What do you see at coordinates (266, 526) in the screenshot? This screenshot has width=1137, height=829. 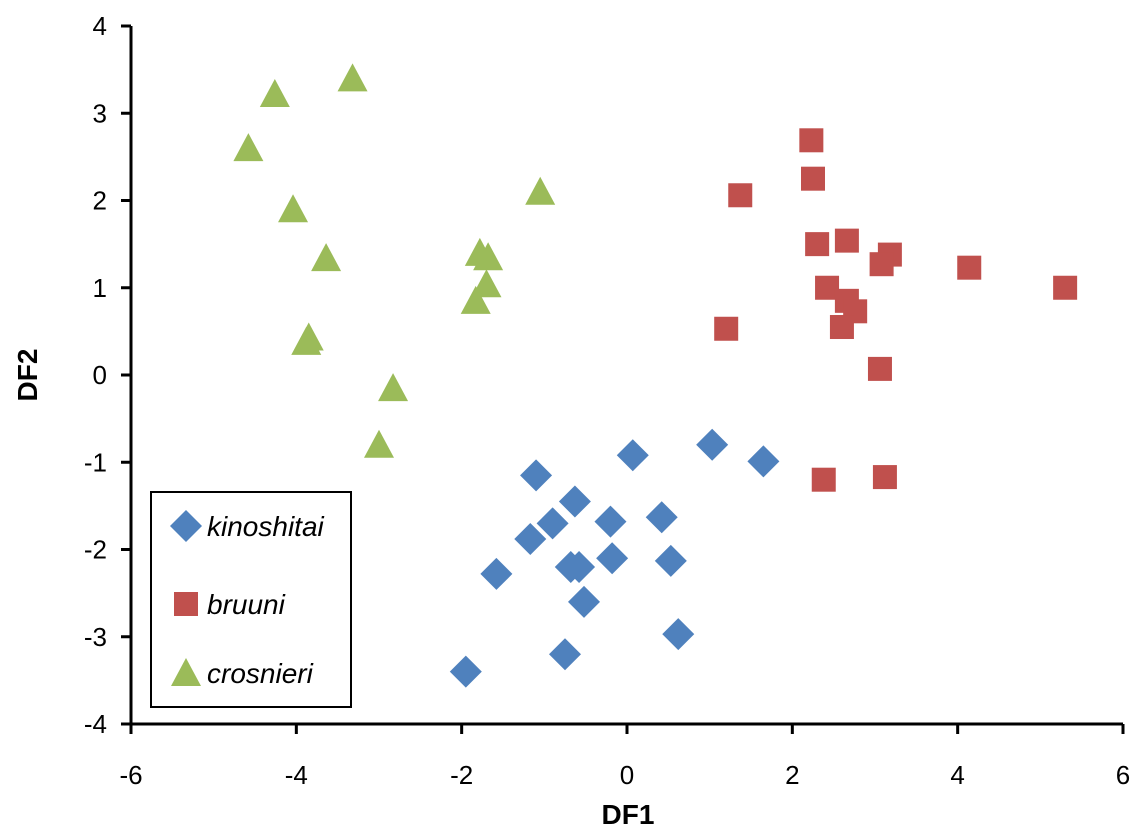 I see `legend-label: kinoshitai` at bounding box center [266, 526].